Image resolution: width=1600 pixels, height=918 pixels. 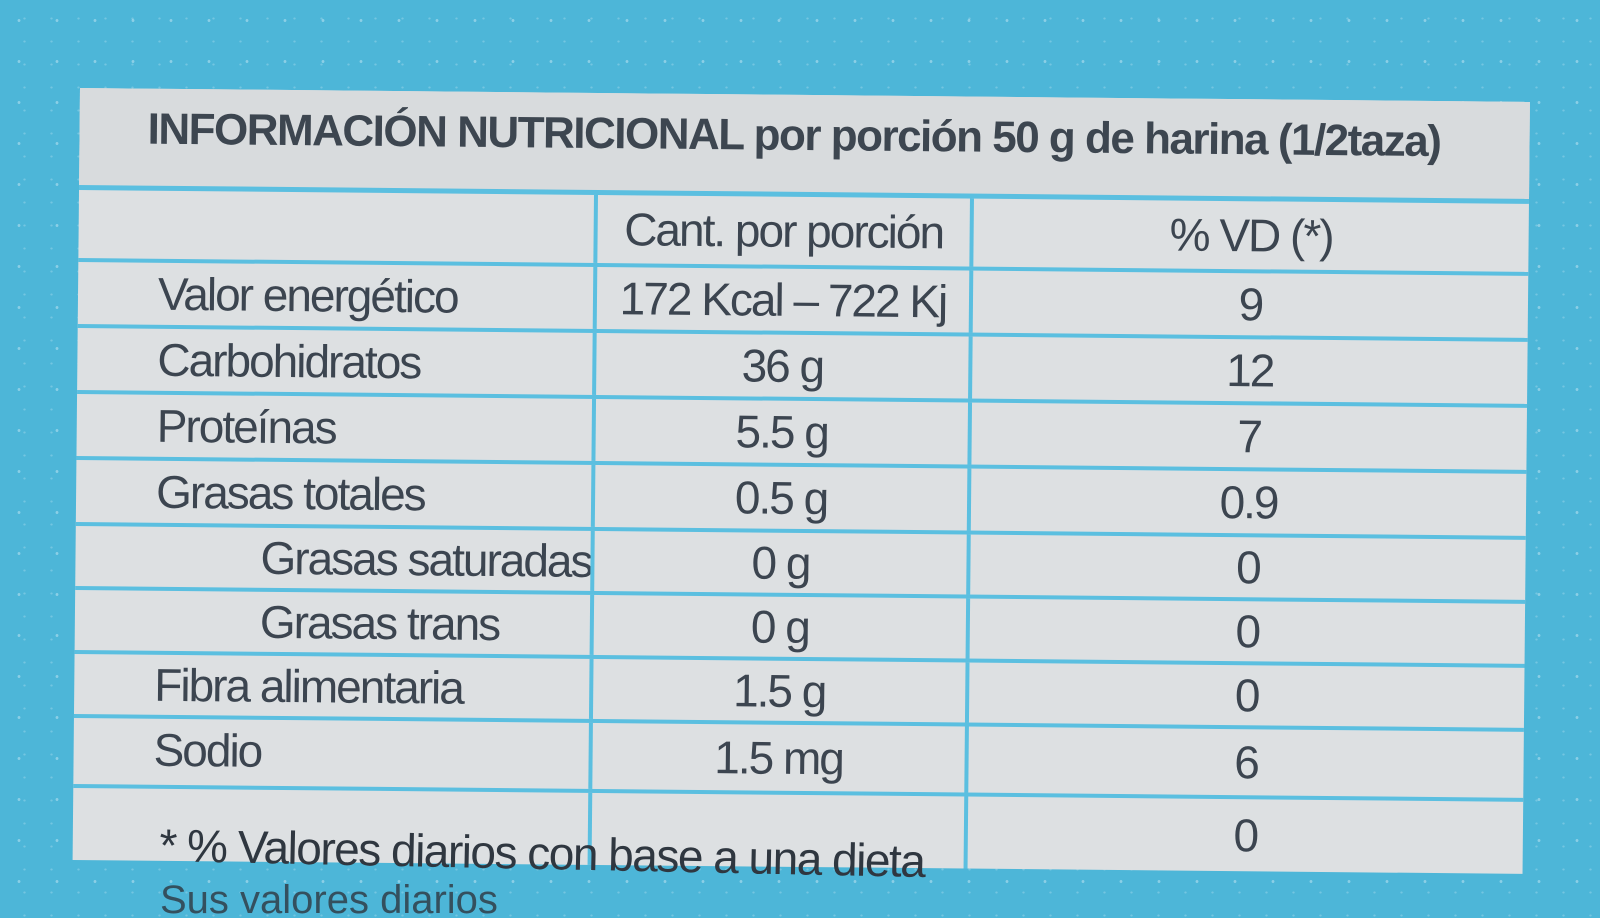 What do you see at coordinates (782, 431) in the screenshot?
I see `nutrient-amount: 5.5 g` at bounding box center [782, 431].